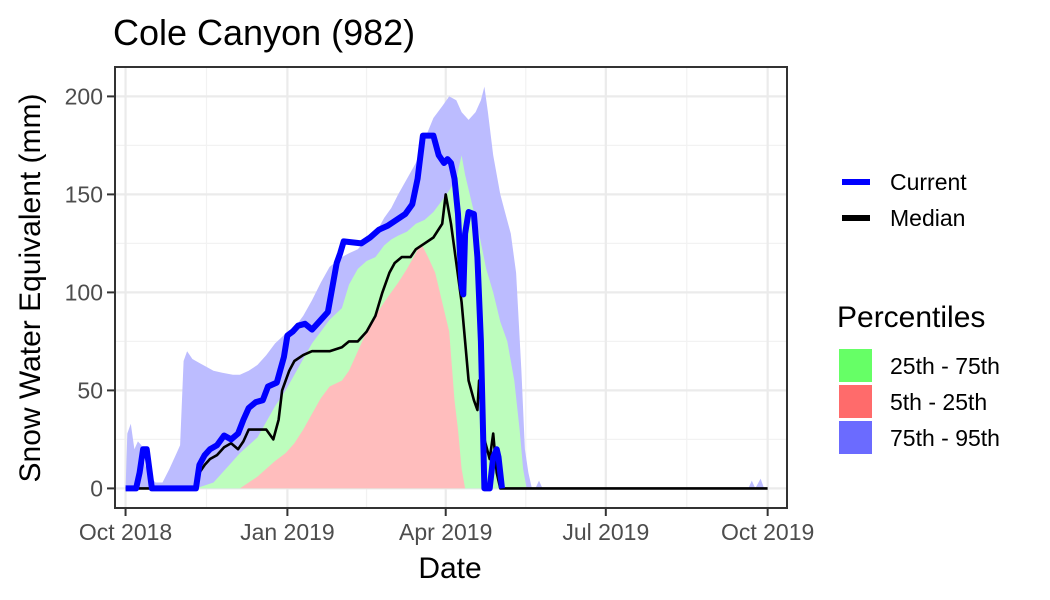  I want to click on x-tick-label: Jul 2019, so click(605, 532).